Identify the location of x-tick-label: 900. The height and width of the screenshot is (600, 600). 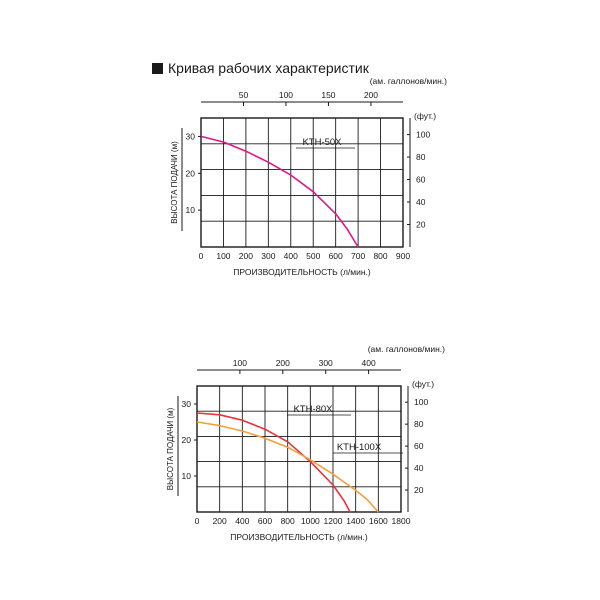
(403, 256).